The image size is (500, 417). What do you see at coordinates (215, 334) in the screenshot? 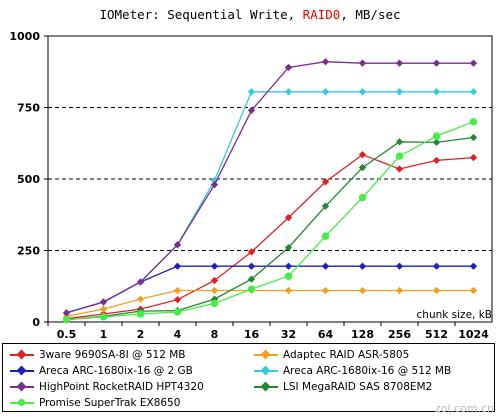
I see `x-tick-label: 8` at bounding box center [215, 334].